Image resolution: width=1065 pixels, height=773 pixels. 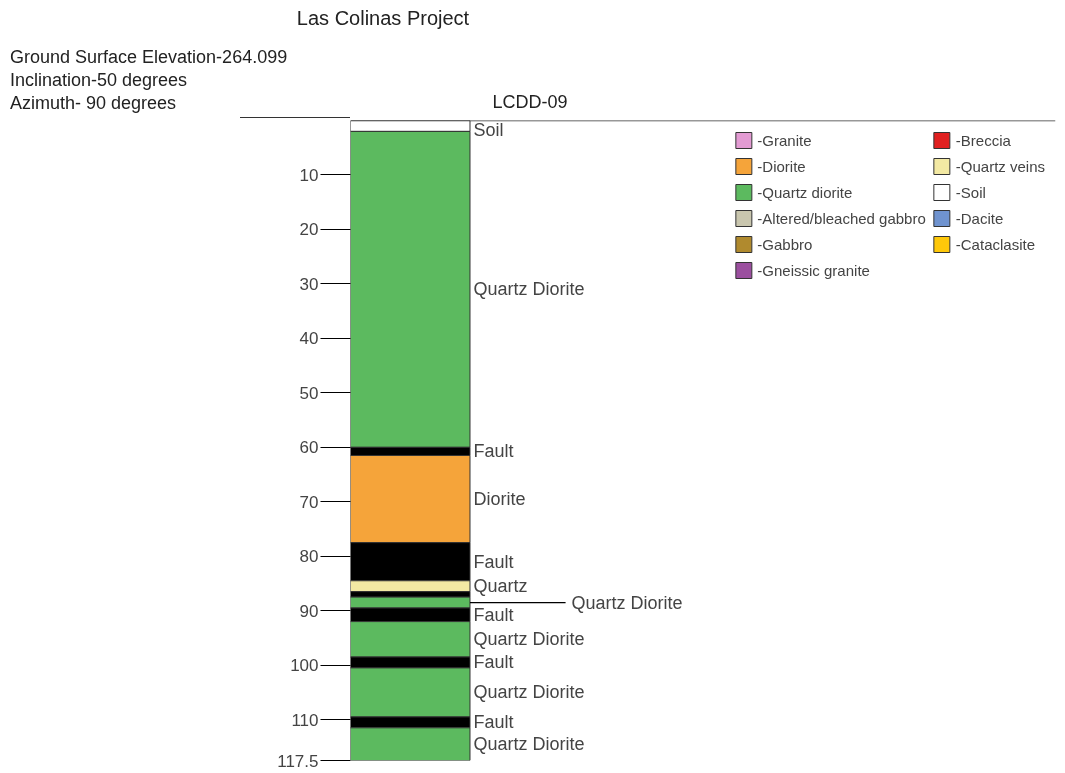 What do you see at coordinates (979, 218) in the screenshot?
I see `legend-label: -Dacite` at bounding box center [979, 218].